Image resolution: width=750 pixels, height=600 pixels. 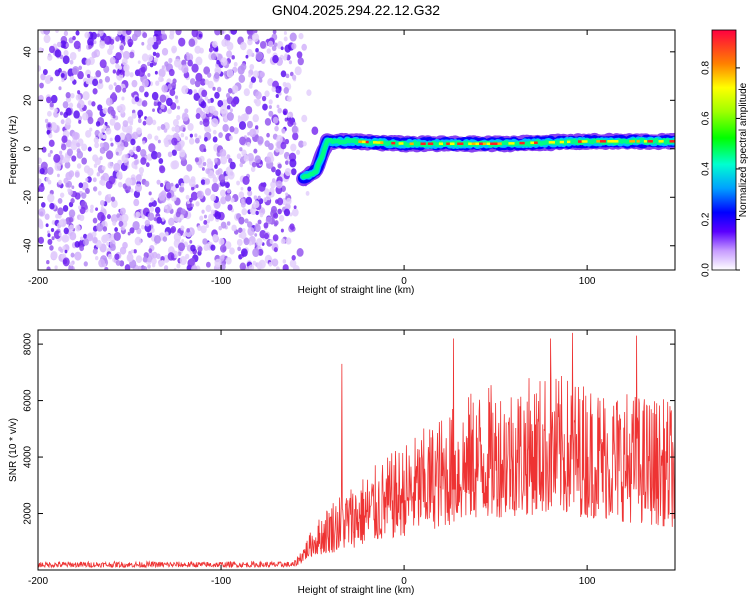 What do you see at coordinates (706, 219) in the screenshot?
I see `colorbar-tick-label: 0.2` at bounding box center [706, 219].